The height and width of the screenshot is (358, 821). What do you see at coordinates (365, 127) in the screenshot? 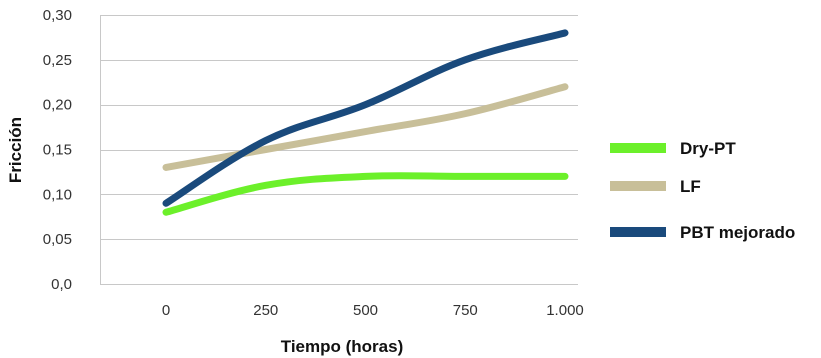
I see `series-line-lf` at bounding box center [365, 127].